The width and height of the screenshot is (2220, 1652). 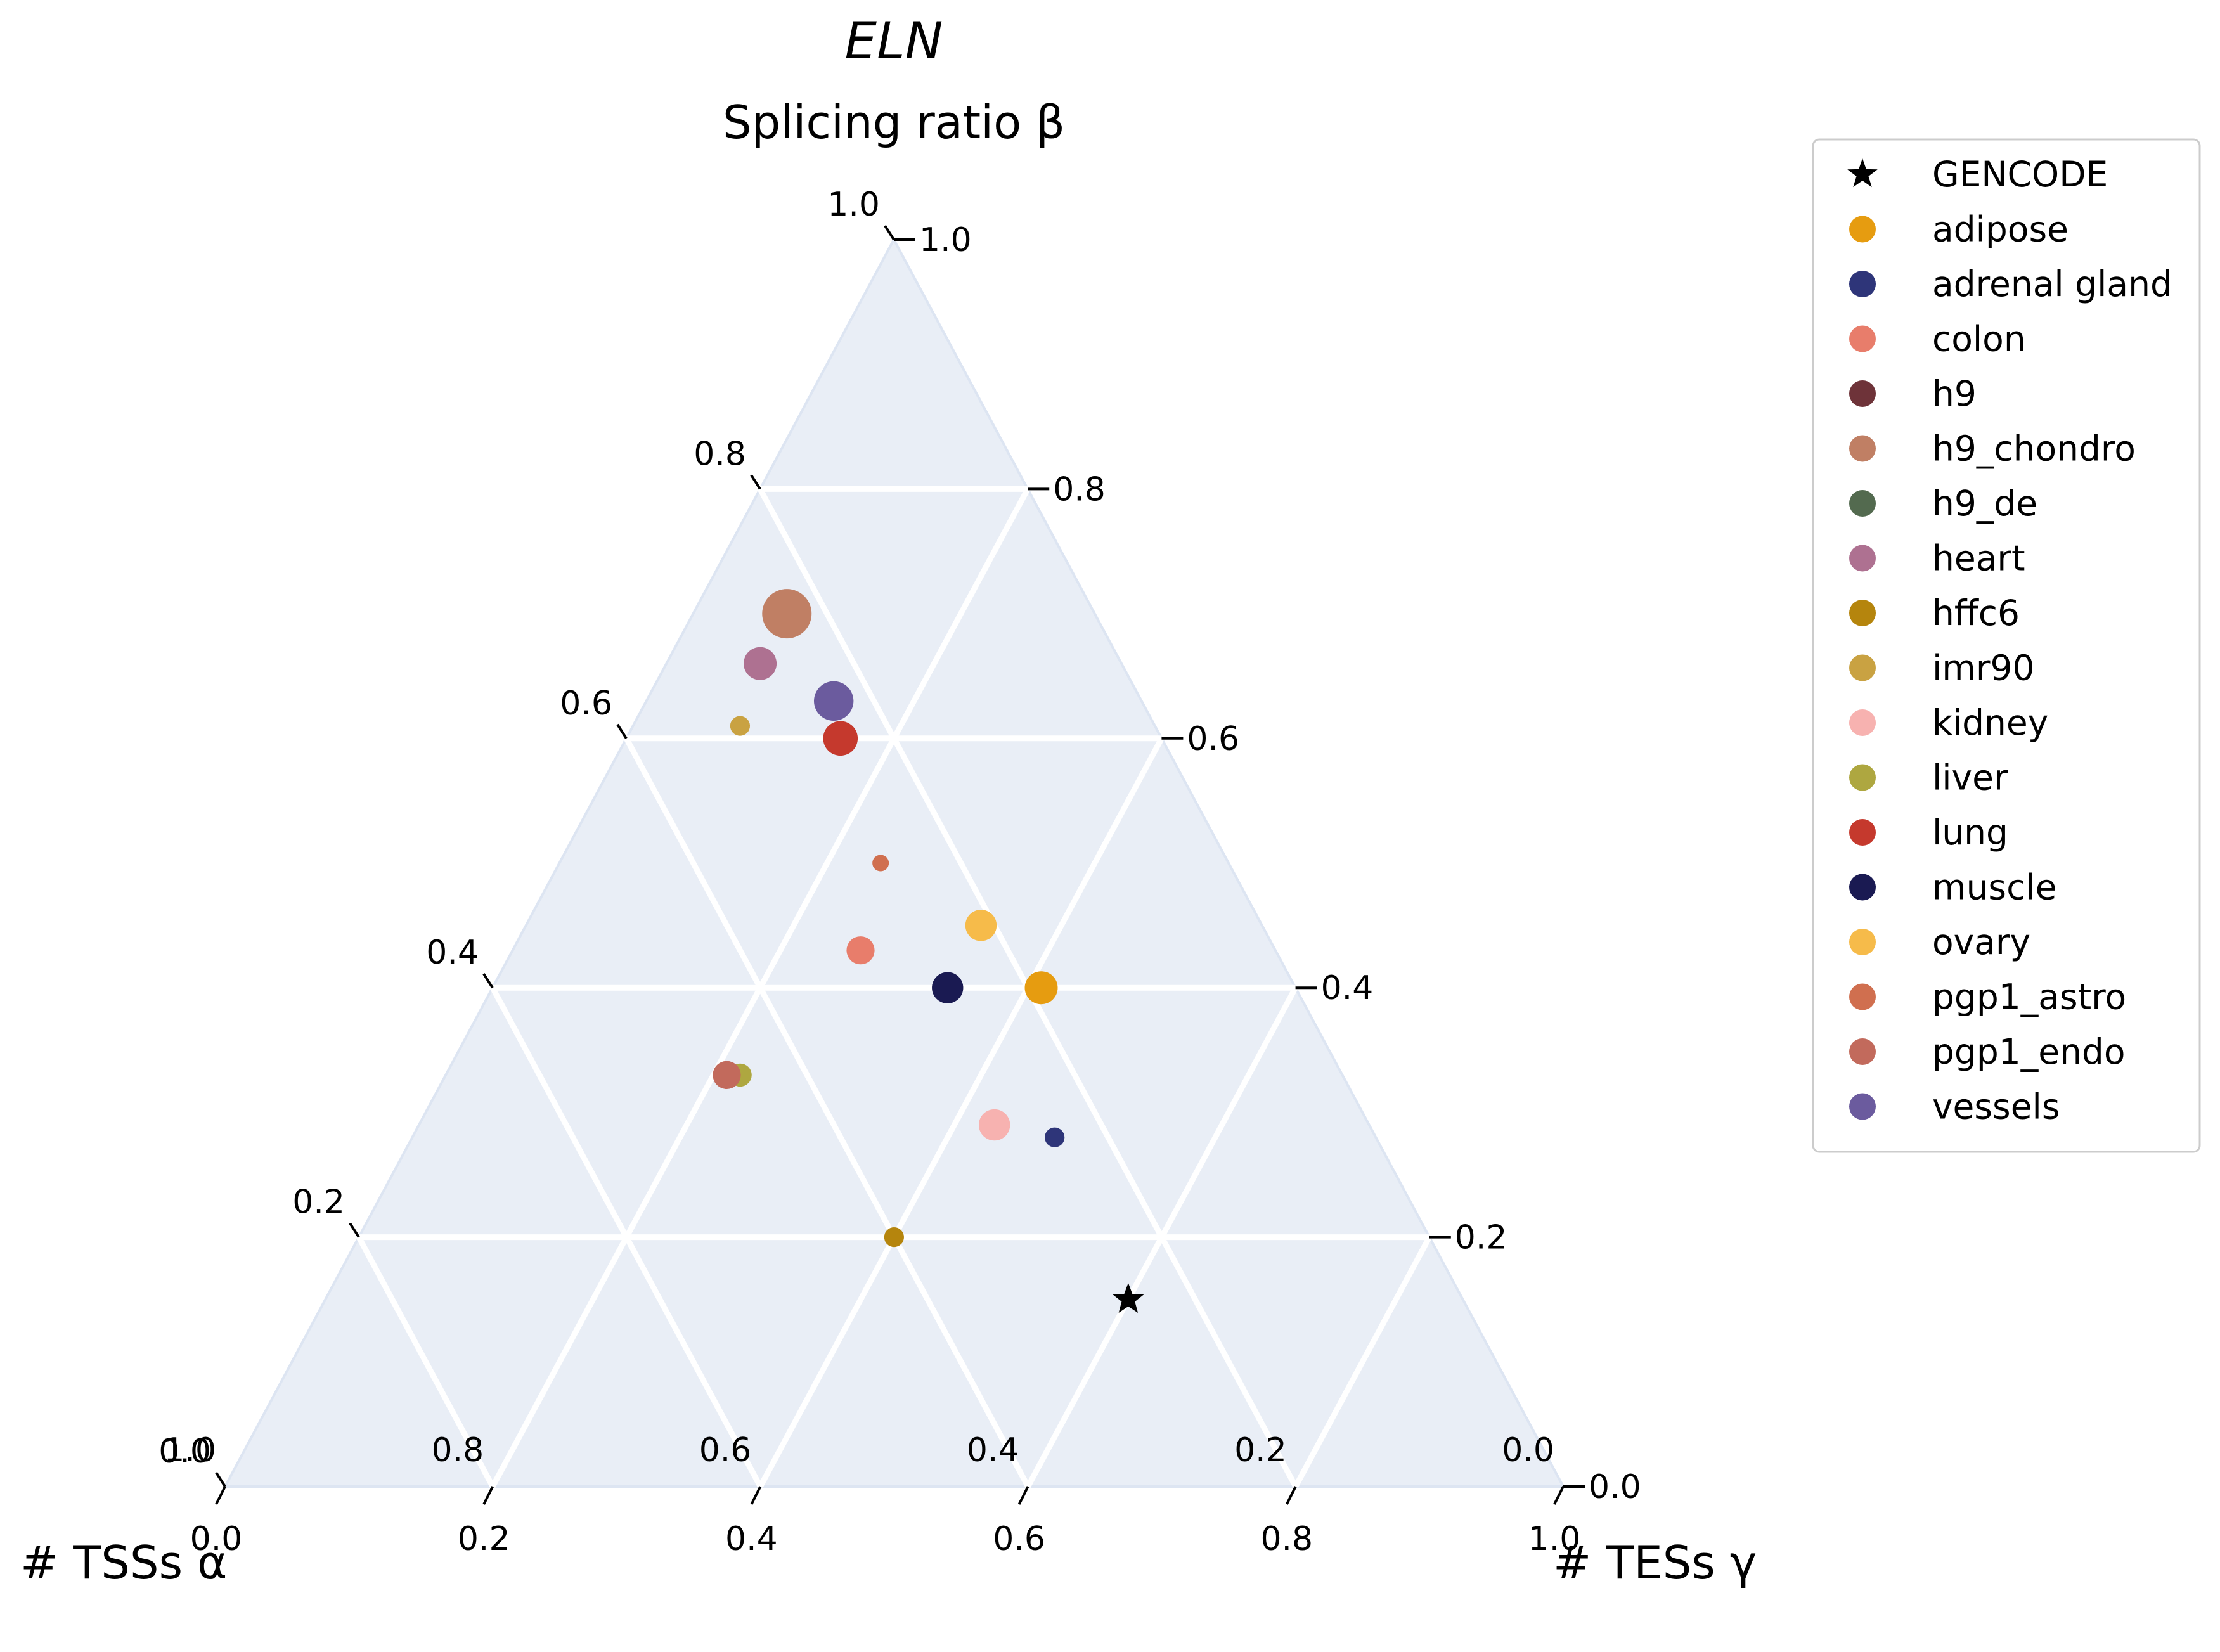 What do you see at coordinates (1981, 942) in the screenshot?
I see `legend-label: ovary` at bounding box center [1981, 942].